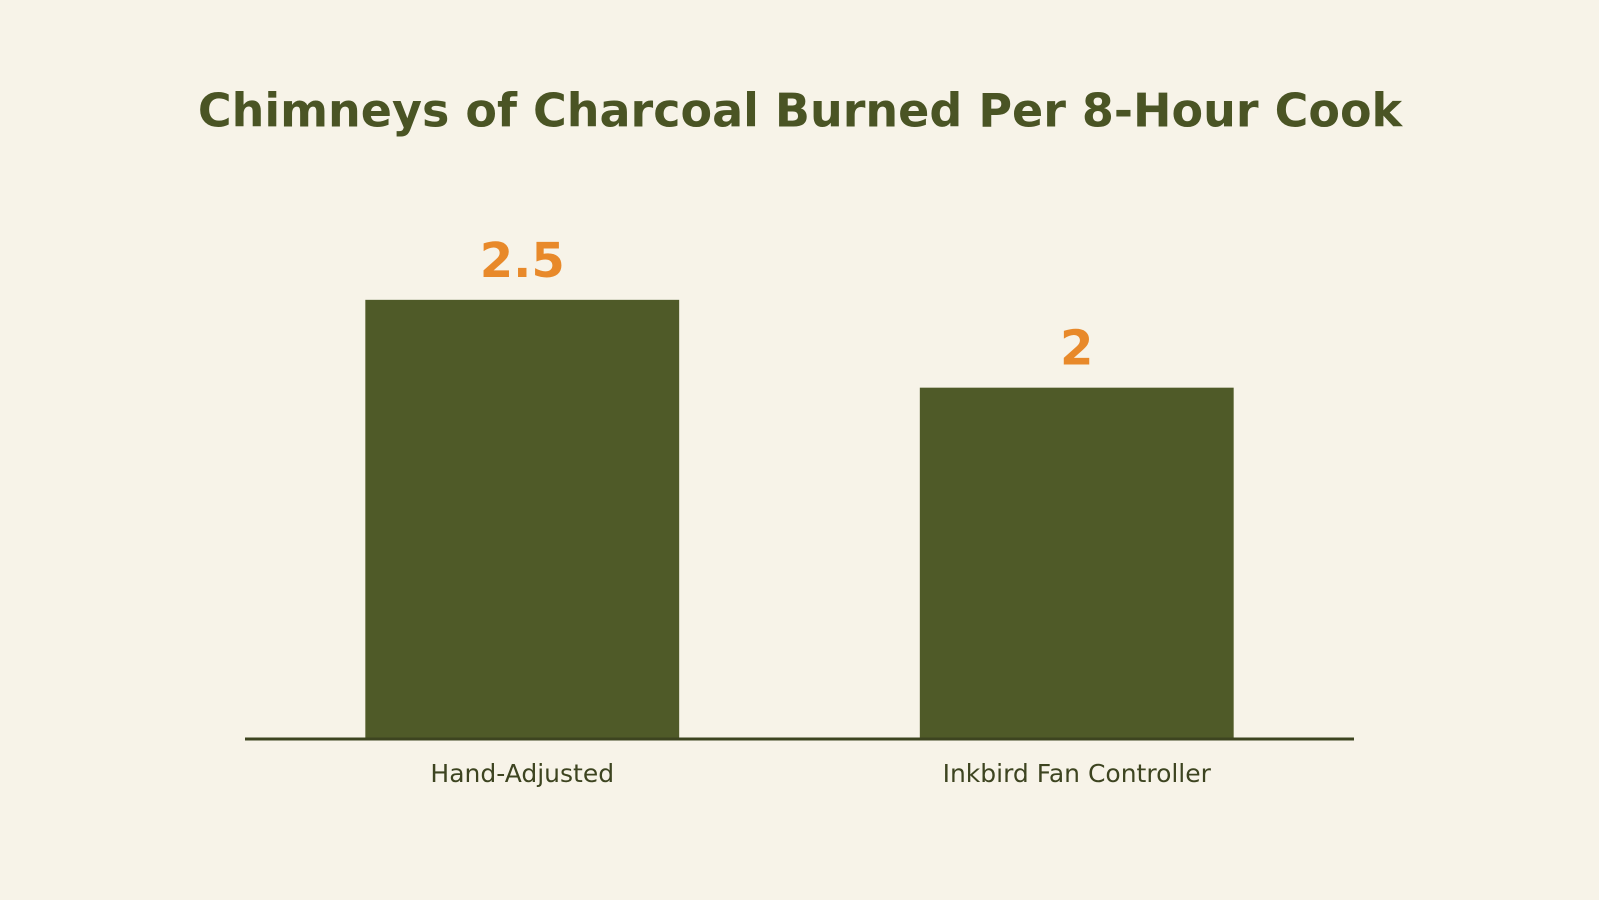 The image size is (1599, 900). What do you see at coordinates (522, 773) in the screenshot?
I see `x-tick-label: Hand-Adjusted` at bounding box center [522, 773].